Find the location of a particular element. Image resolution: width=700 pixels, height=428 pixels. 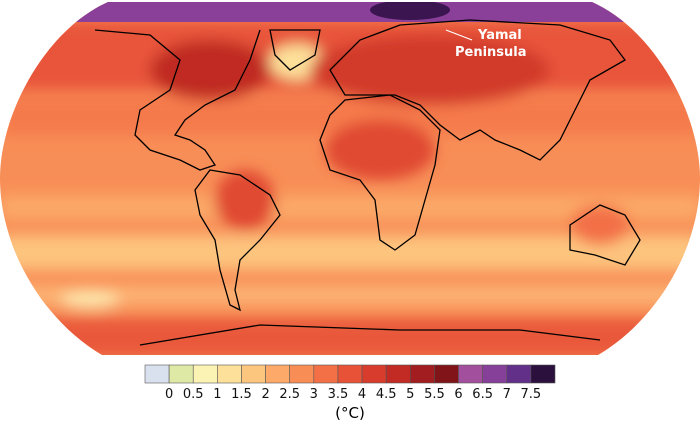

legend-tick-label: 1 is located at coordinates (217, 394).